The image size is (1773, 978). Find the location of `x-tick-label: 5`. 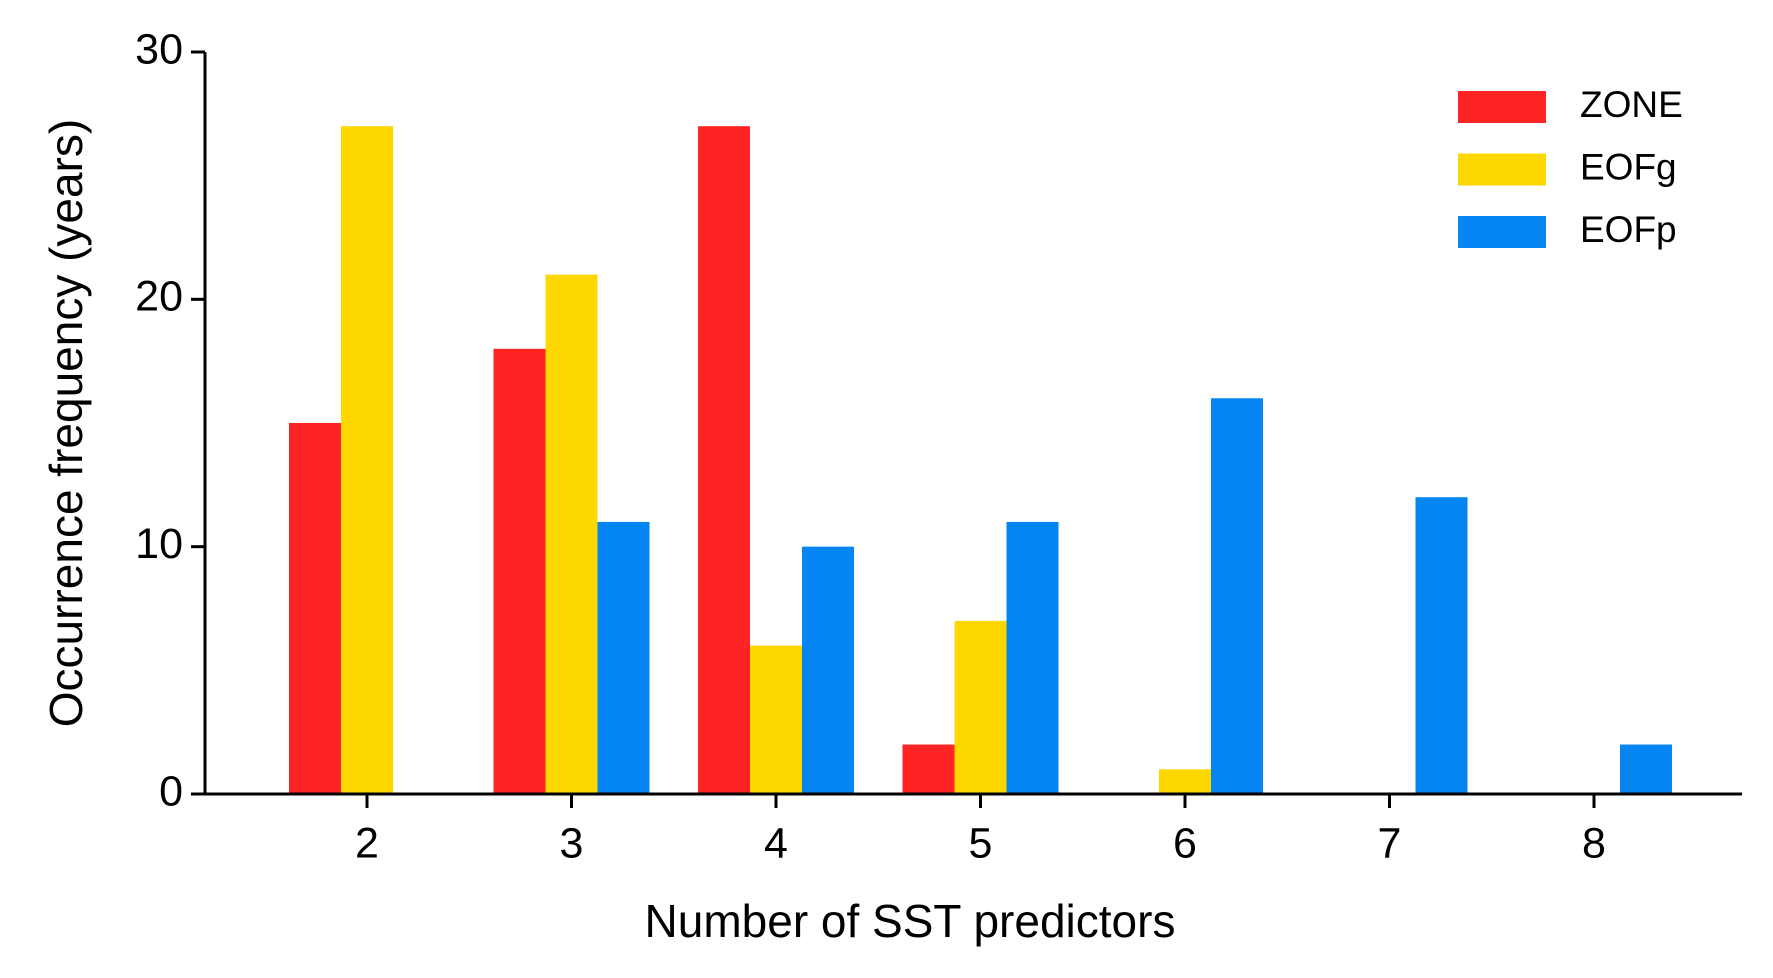

x-tick-label: 5 is located at coordinates (981, 843).